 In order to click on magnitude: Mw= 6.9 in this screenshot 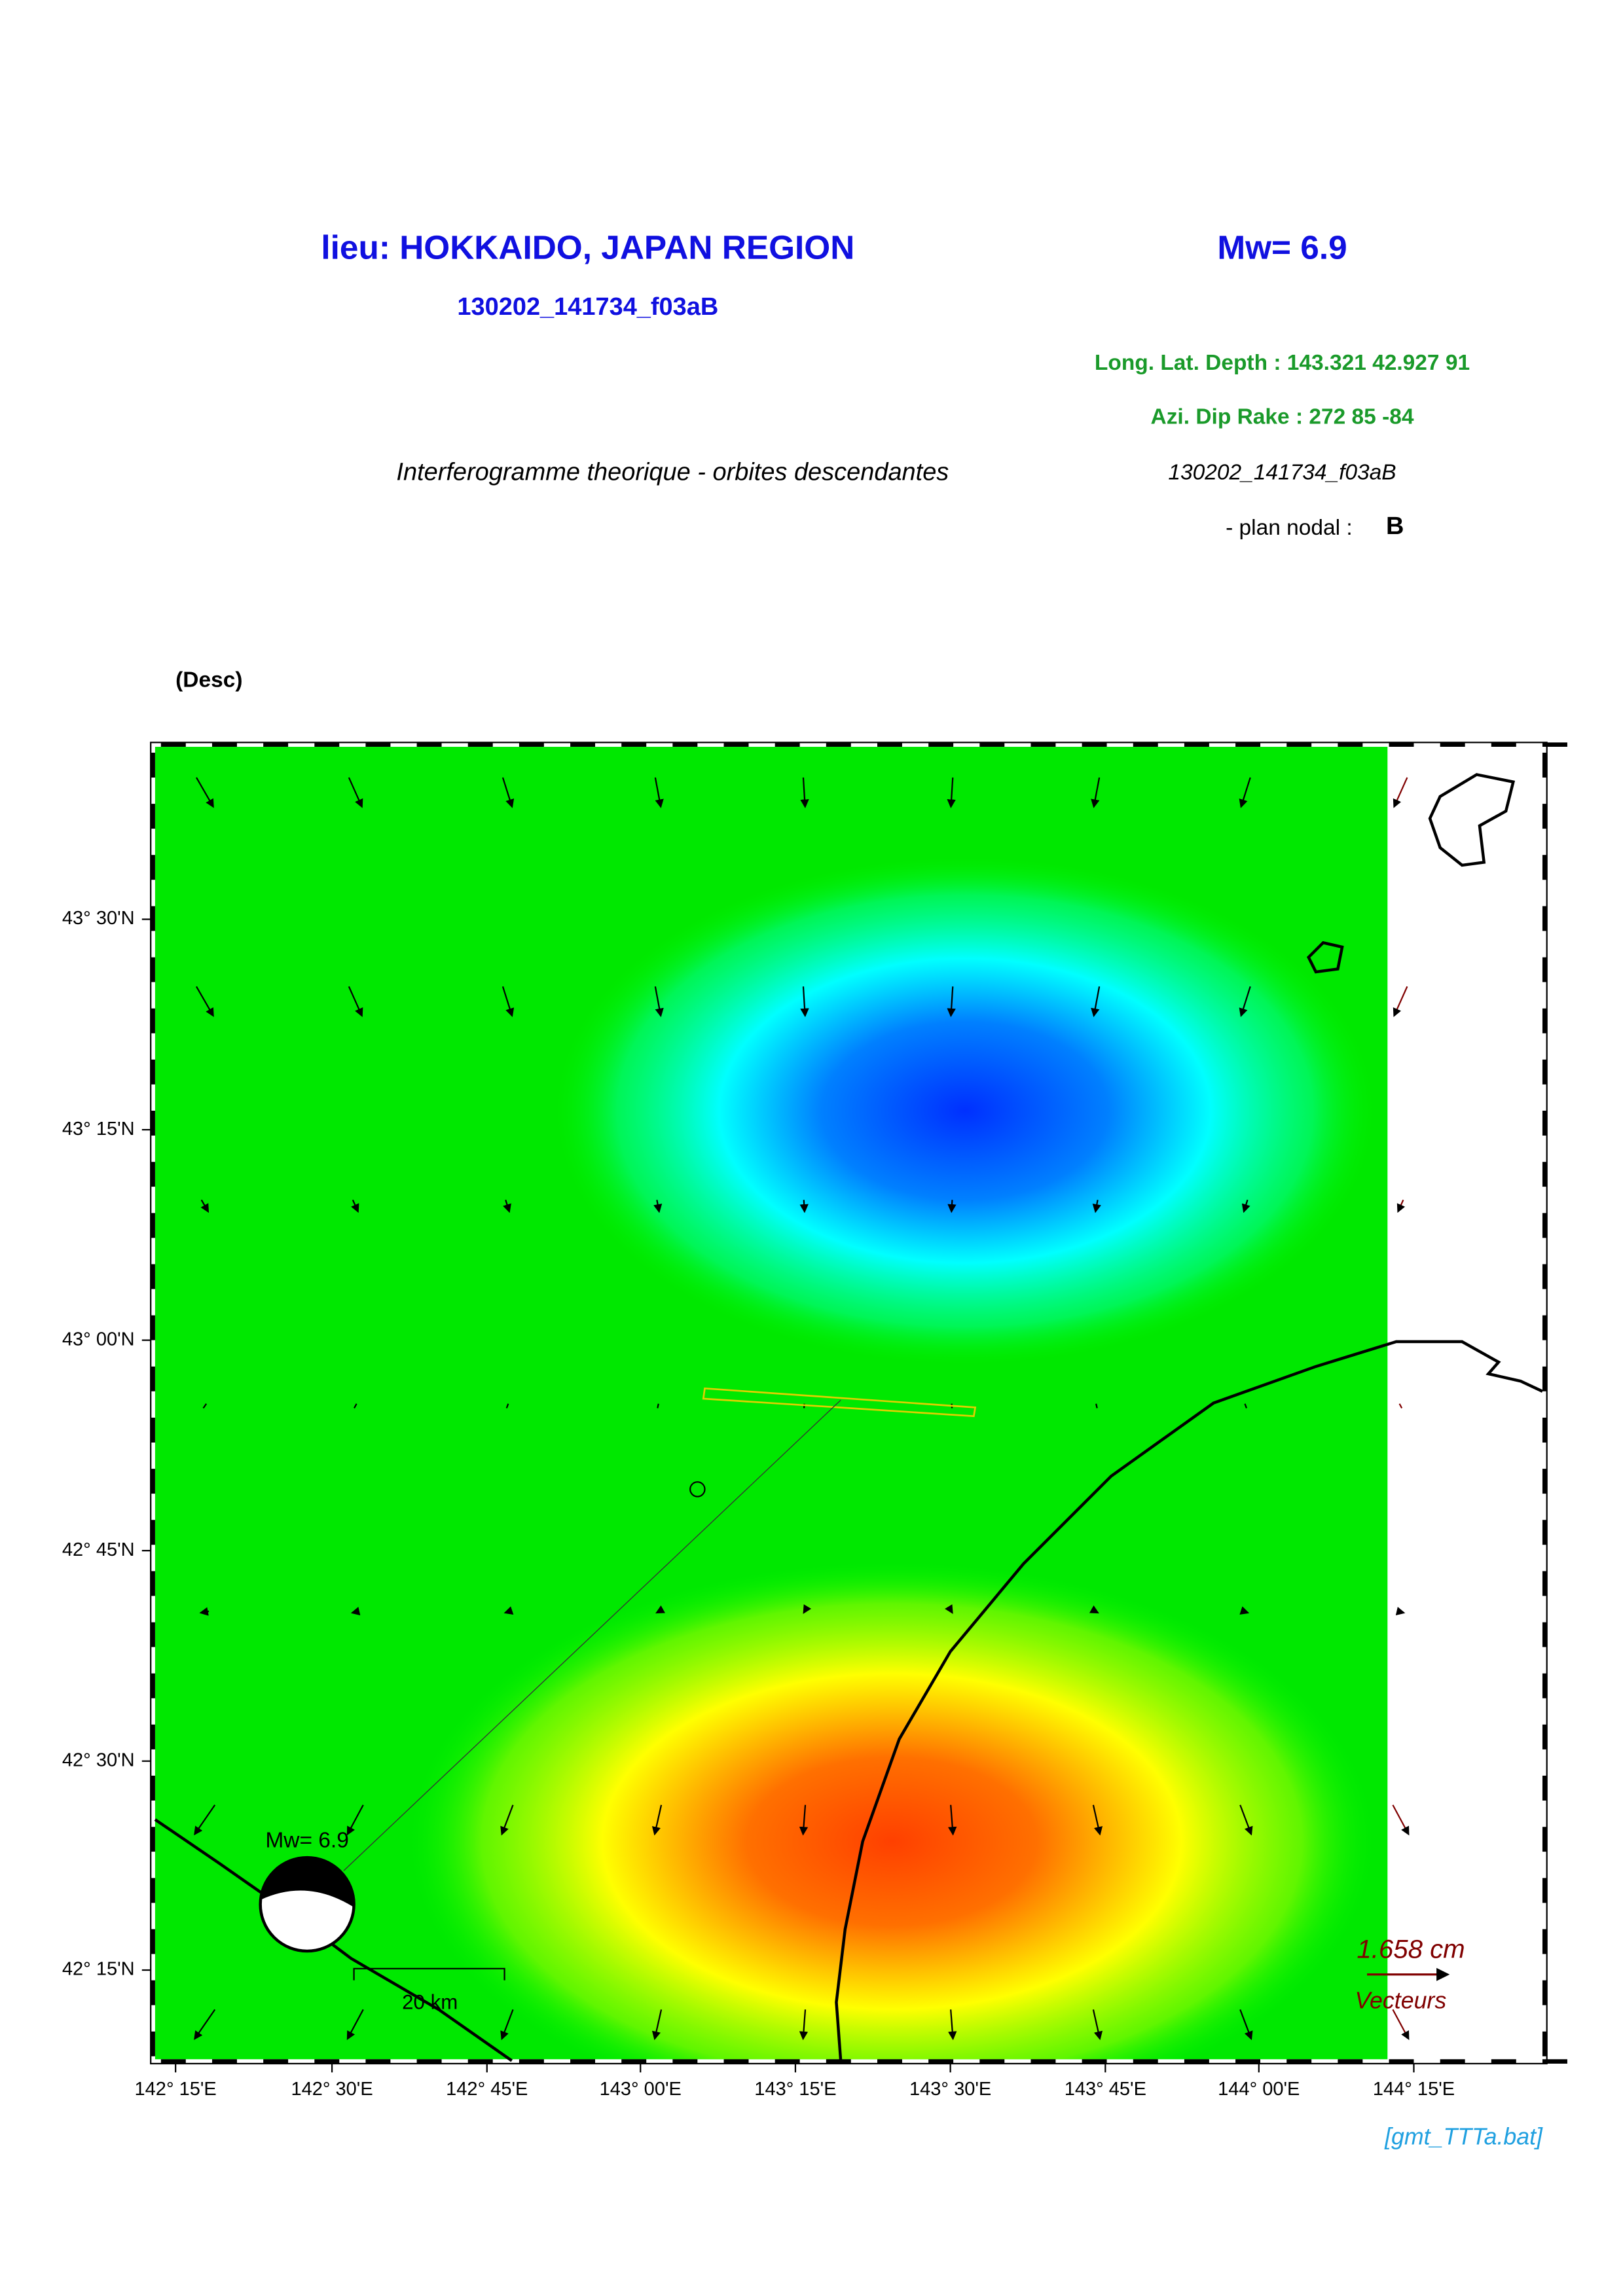, I will do `click(1282, 247)`.